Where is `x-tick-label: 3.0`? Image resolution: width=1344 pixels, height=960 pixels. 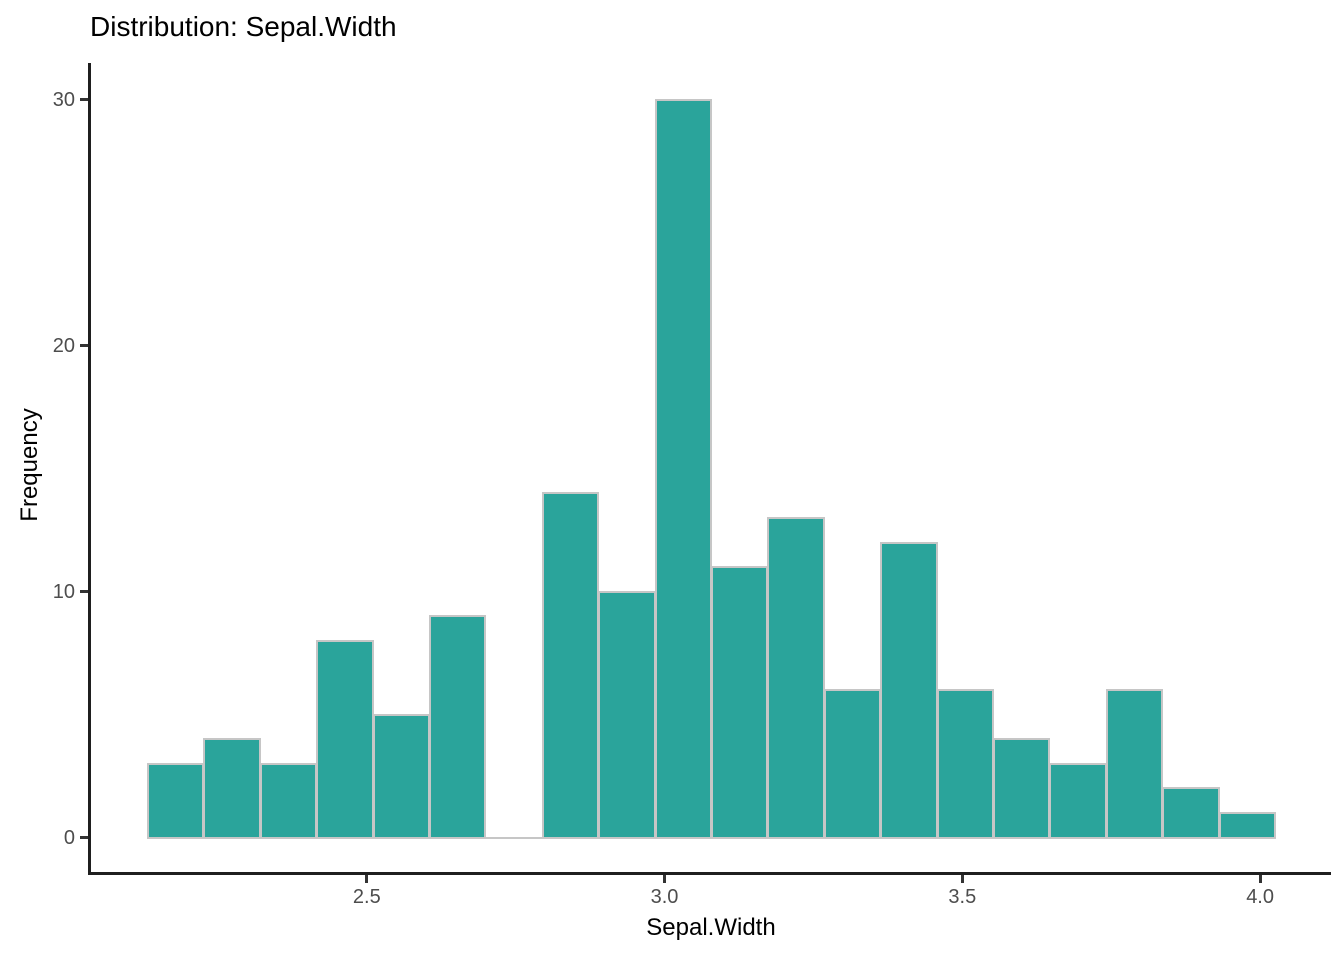 x-tick-label: 3.0 is located at coordinates (664, 897).